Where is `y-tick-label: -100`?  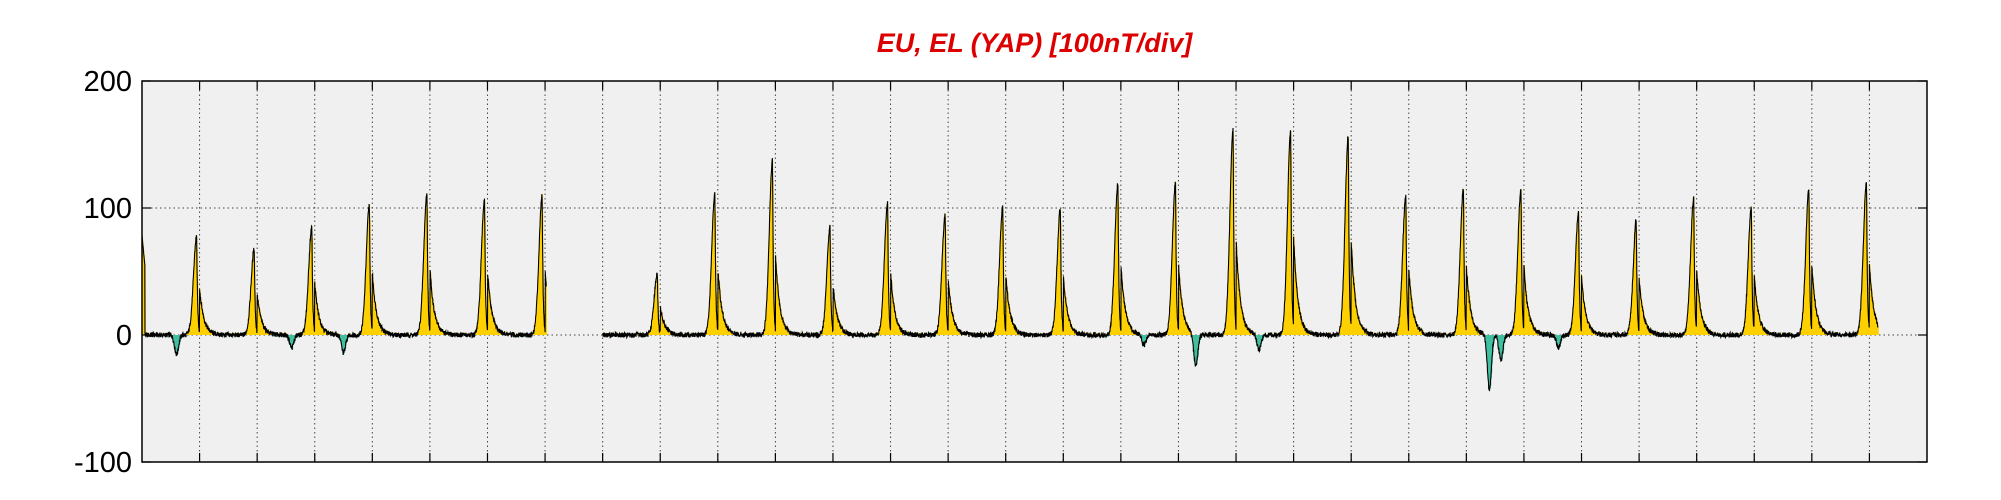
y-tick-label: -100 is located at coordinates (103, 463).